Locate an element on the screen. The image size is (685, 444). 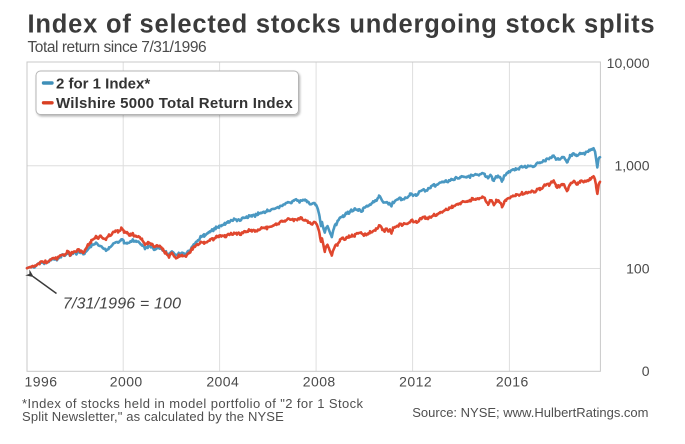
svg-text: 100 is located at coordinates (638, 268).